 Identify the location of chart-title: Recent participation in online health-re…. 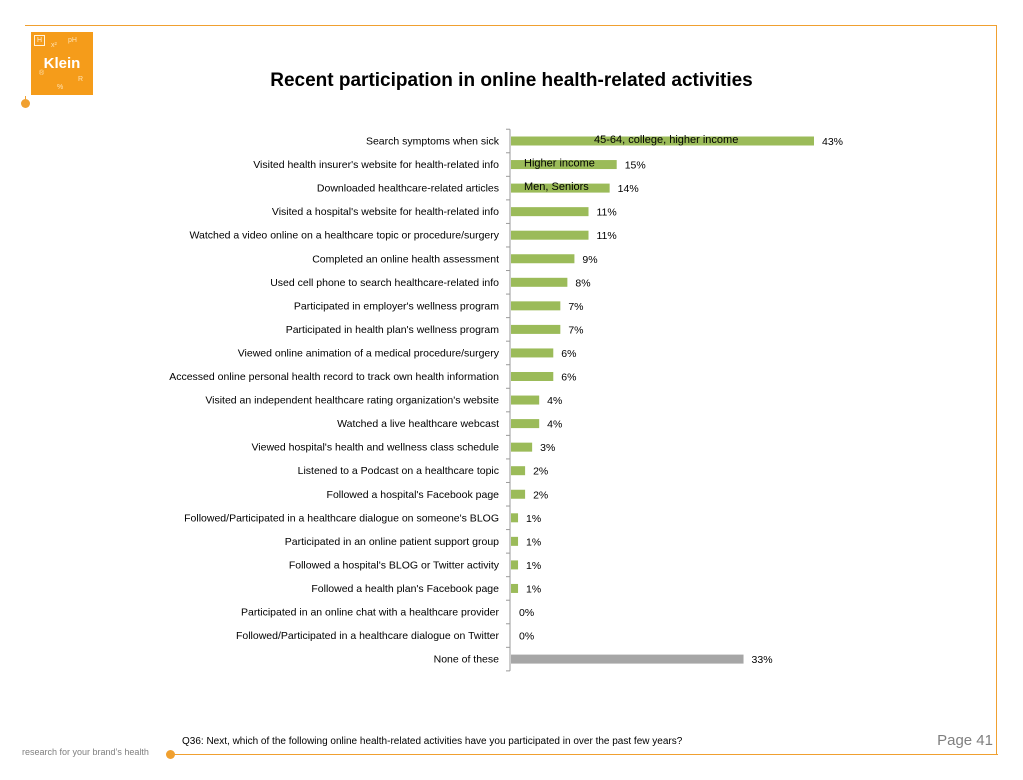
(511, 80).